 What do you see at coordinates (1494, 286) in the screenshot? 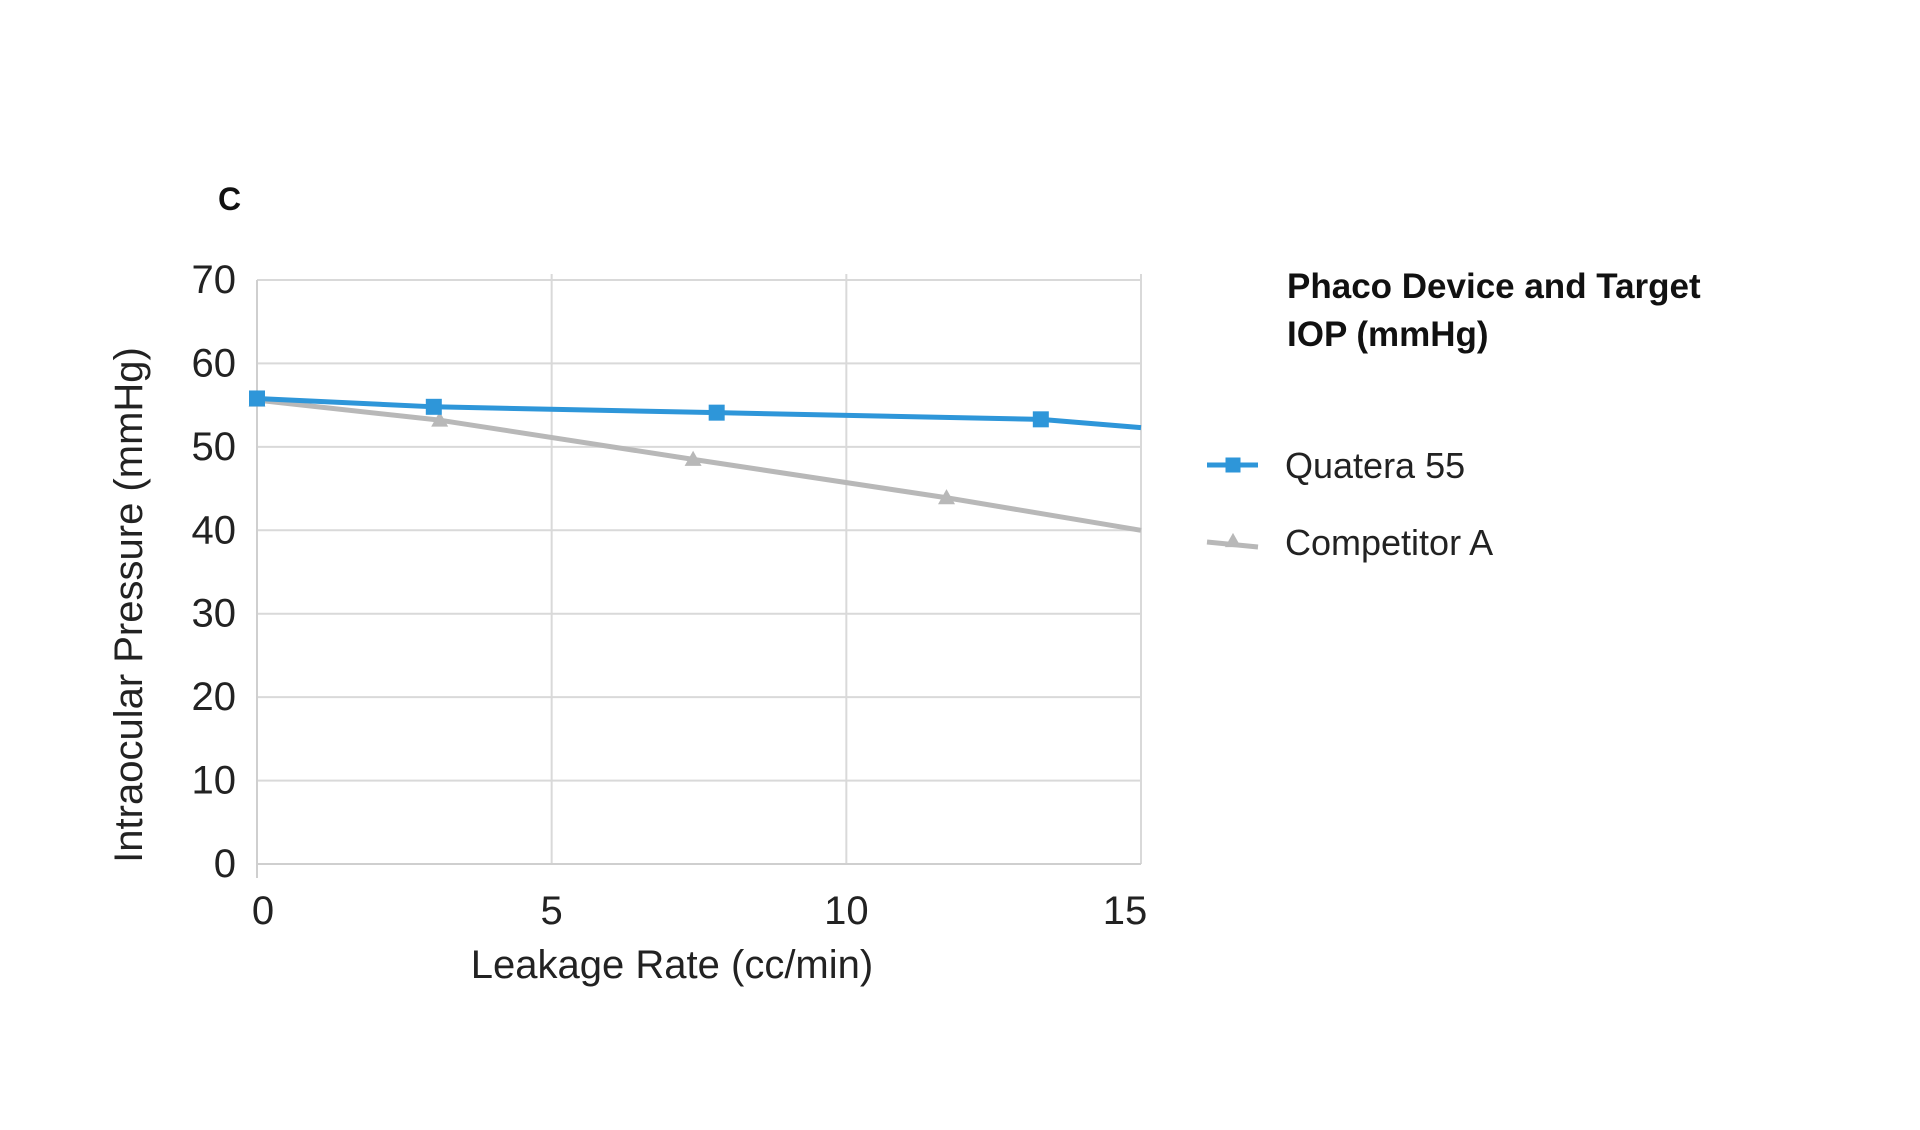
I see `legend-title-line-1: Phaco Device and Target` at bounding box center [1494, 286].